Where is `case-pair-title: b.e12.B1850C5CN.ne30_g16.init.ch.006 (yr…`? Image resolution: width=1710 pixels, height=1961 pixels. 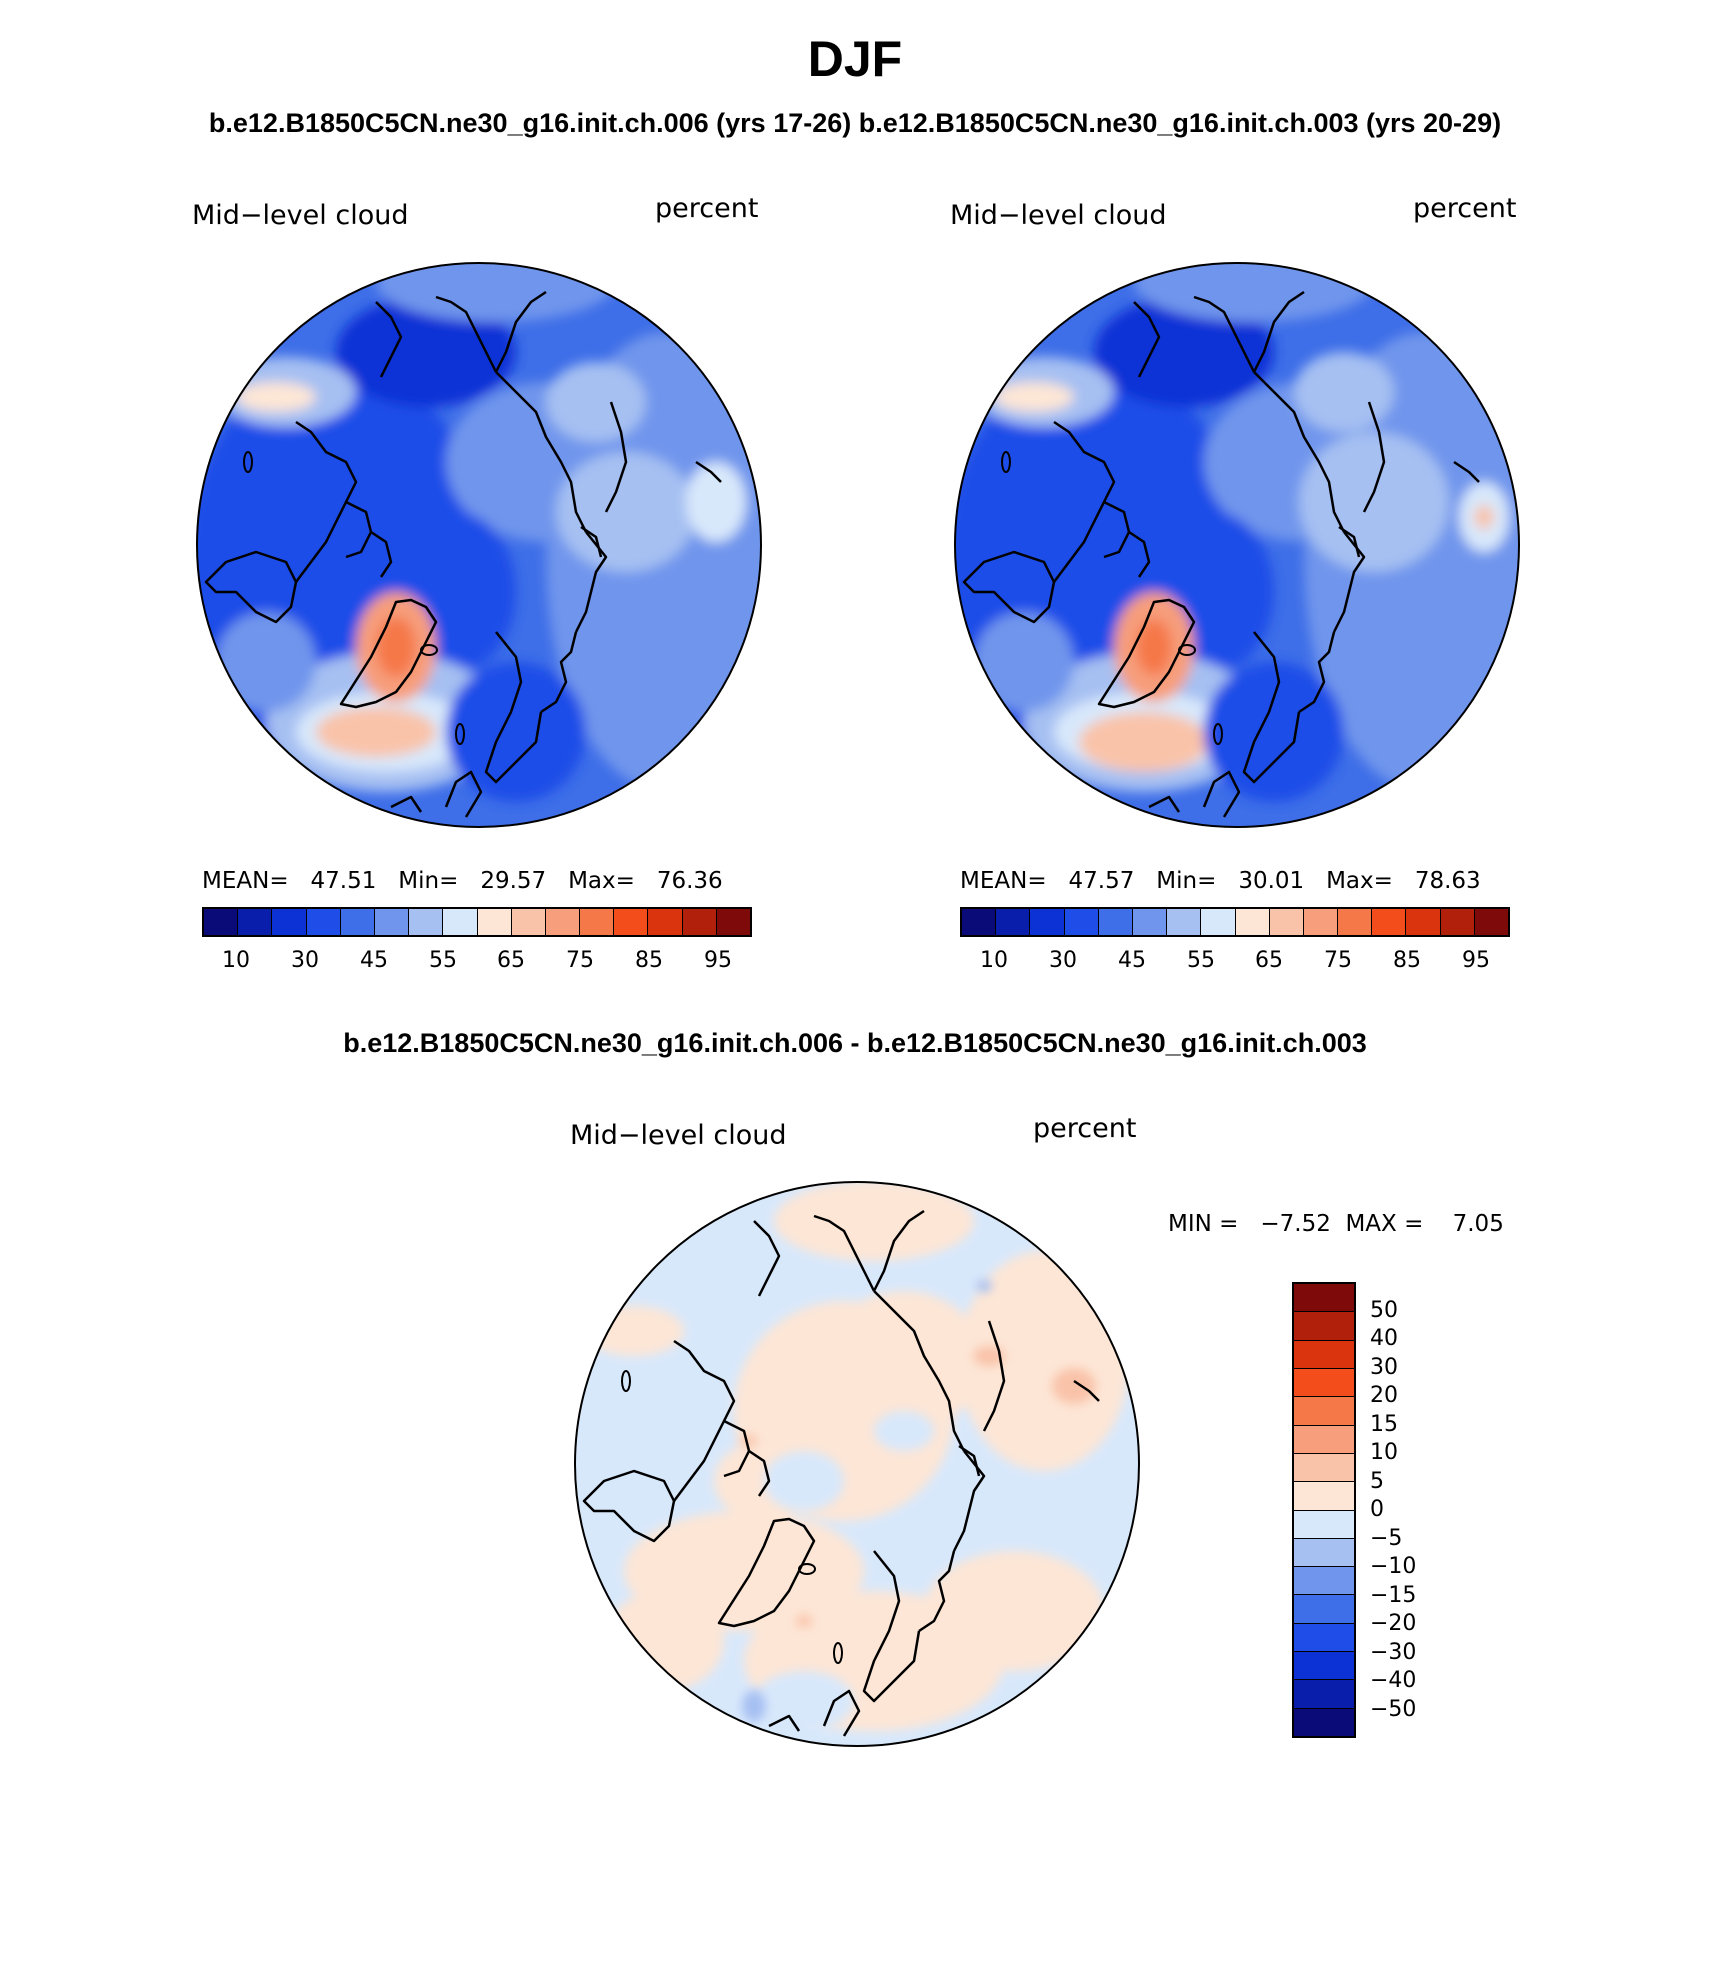 case-pair-title: b.e12.B1850C5CN.ne30_g16.init.ch.006 (yr… is located at coordinates (855, 123).